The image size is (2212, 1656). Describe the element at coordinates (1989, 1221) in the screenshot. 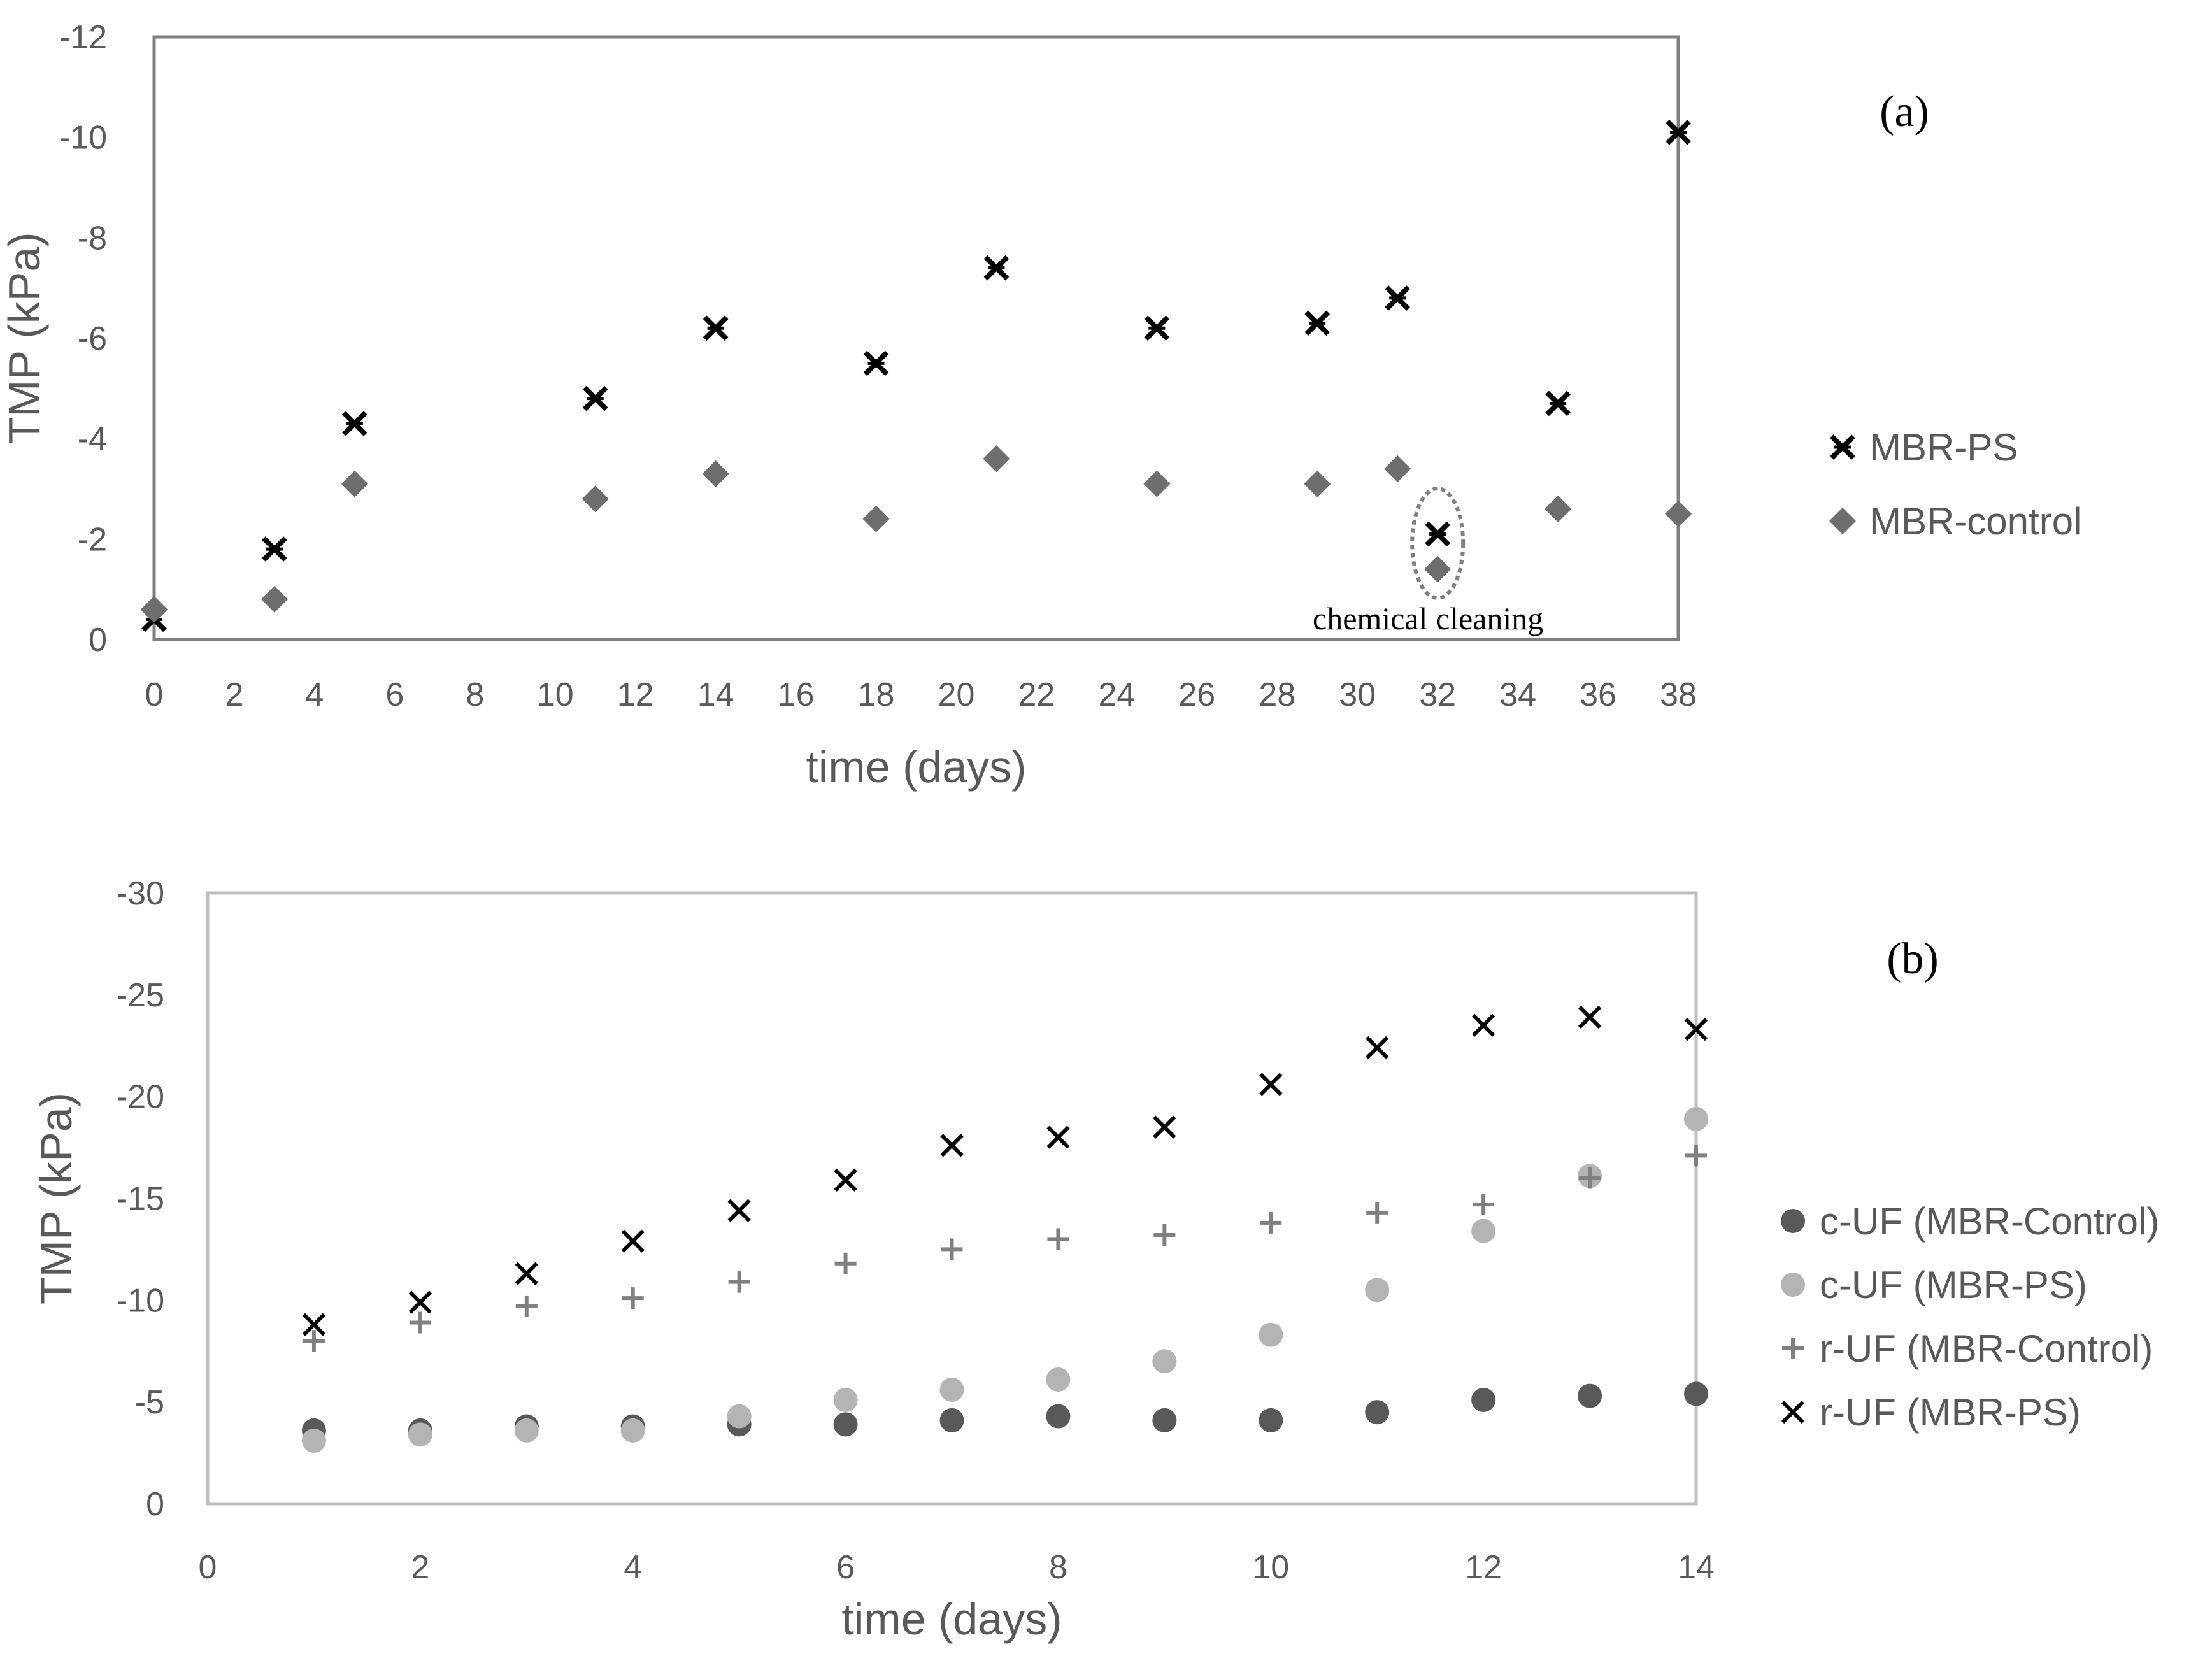

I see `legend-entry: c-UF (MBR-Control)` at that location.